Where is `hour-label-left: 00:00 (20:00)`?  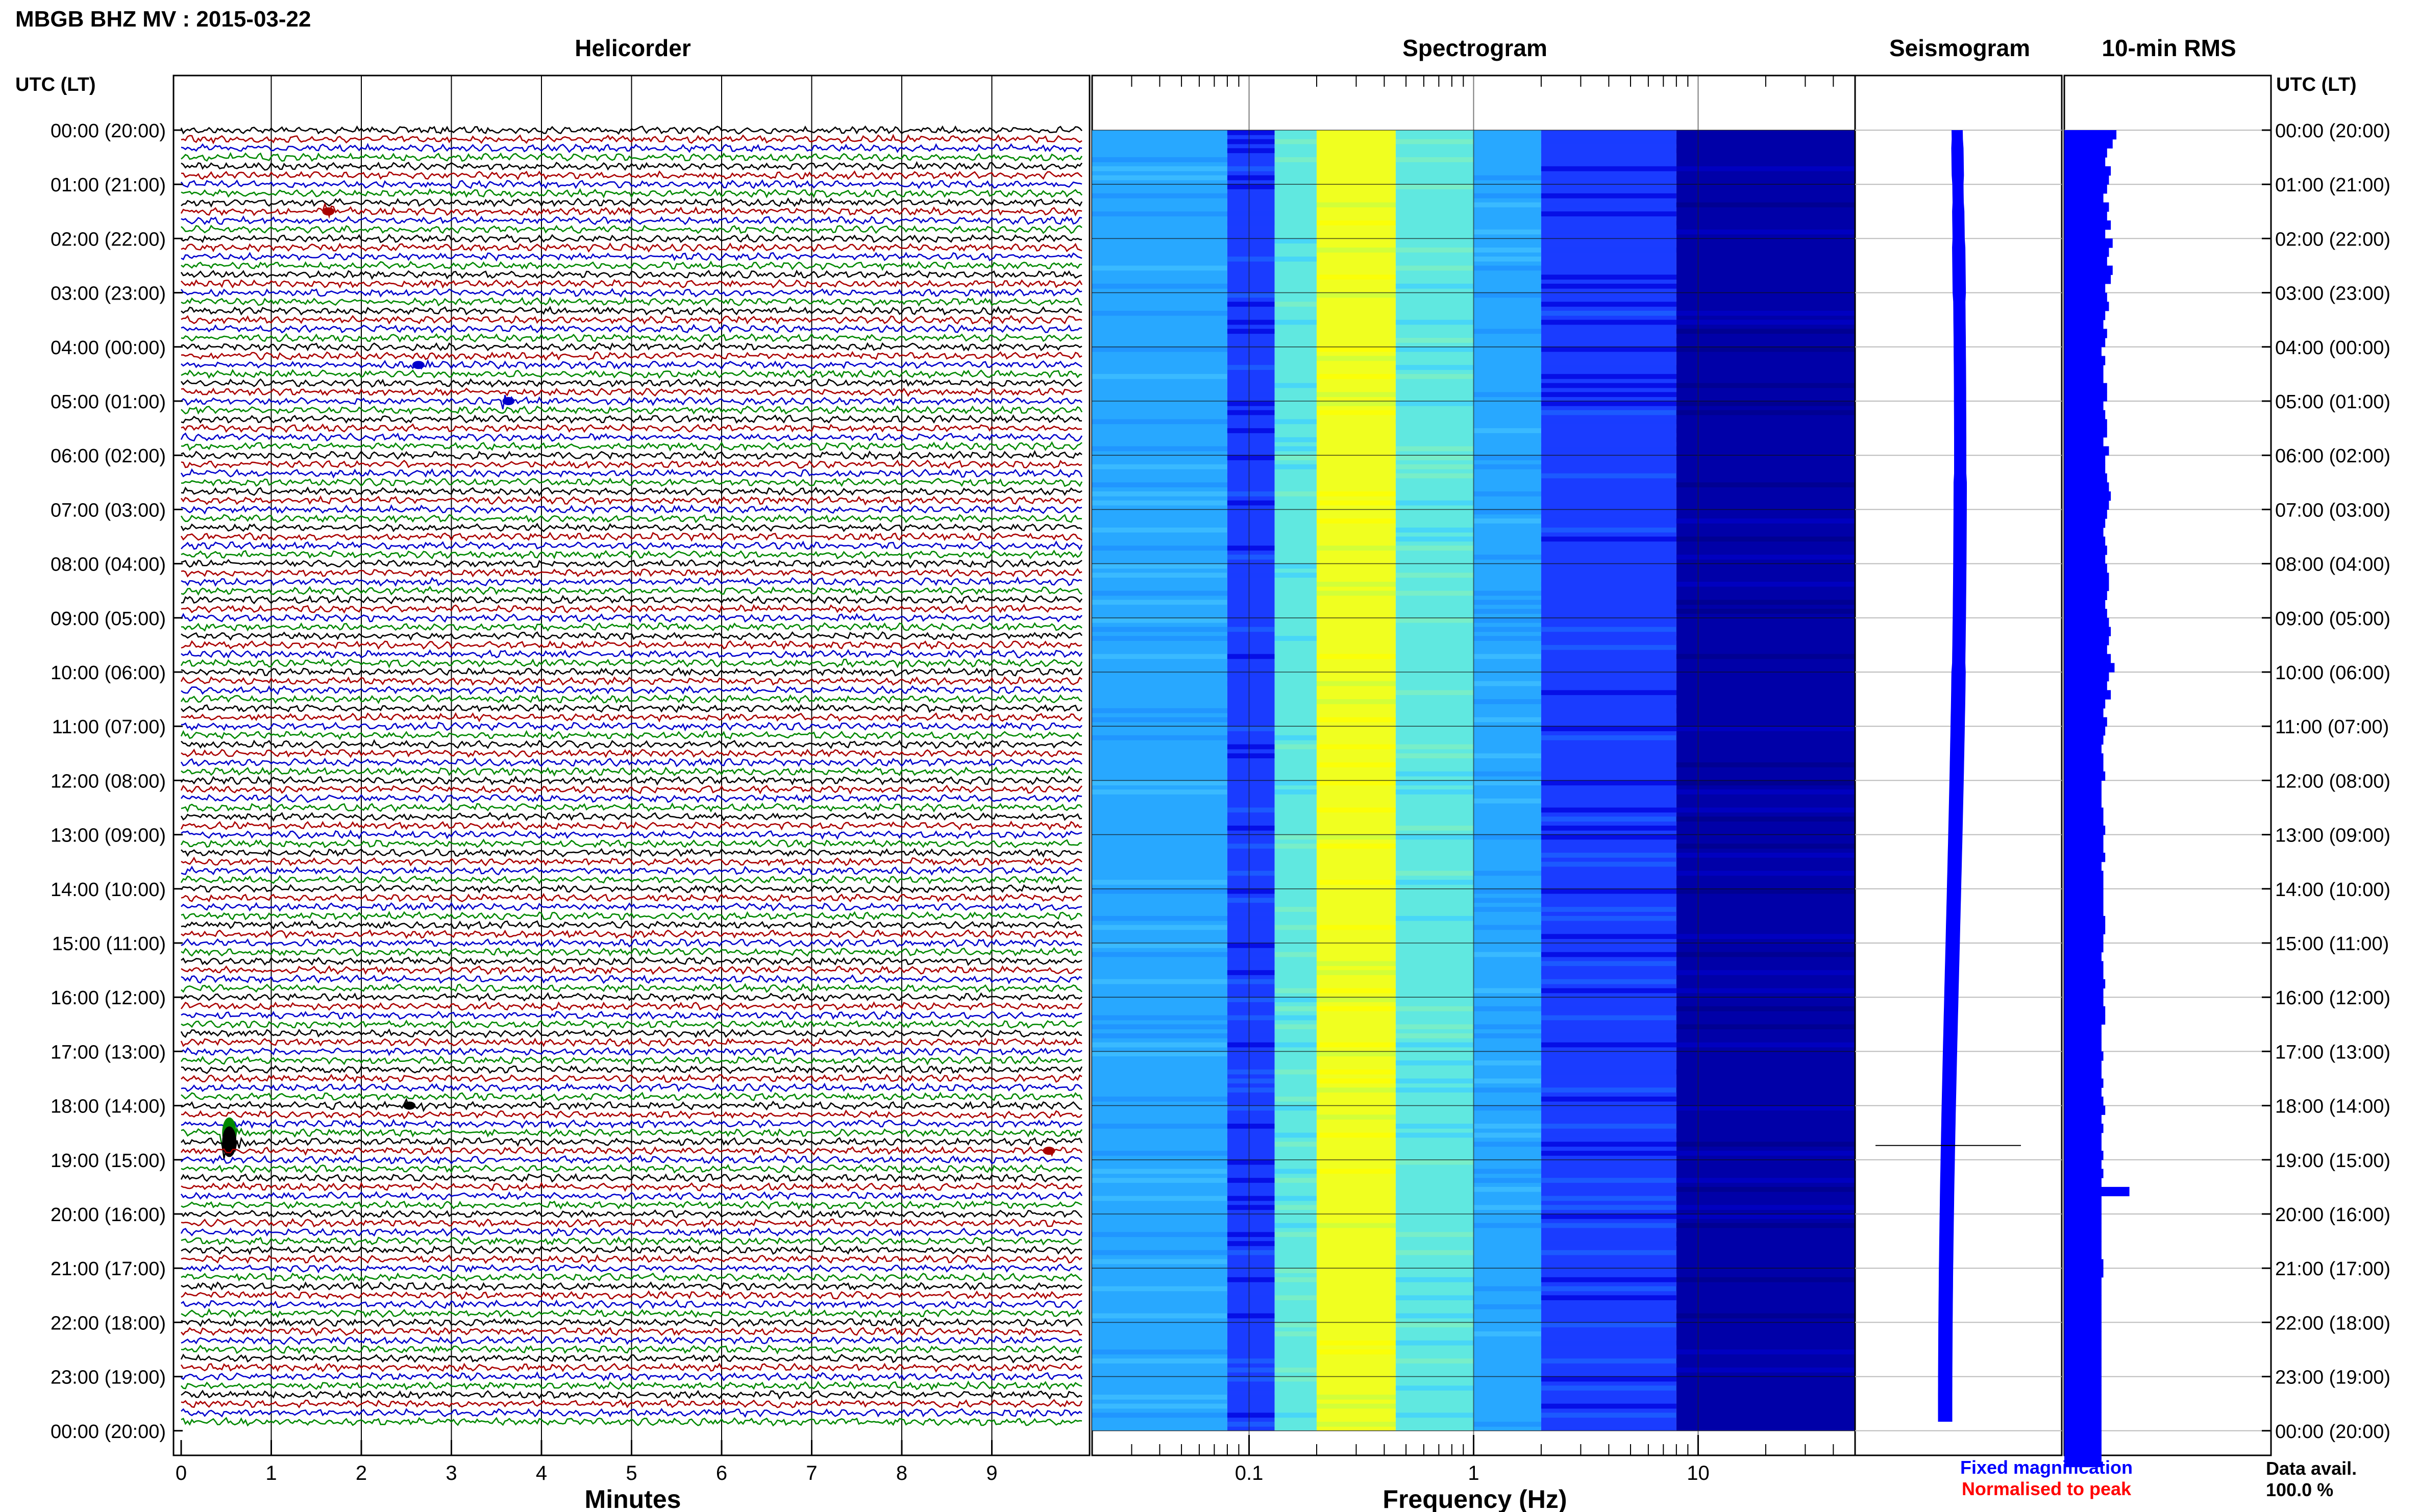
hour-label-left: 00:00 (20:00) is located at coordinates (108, 1432).